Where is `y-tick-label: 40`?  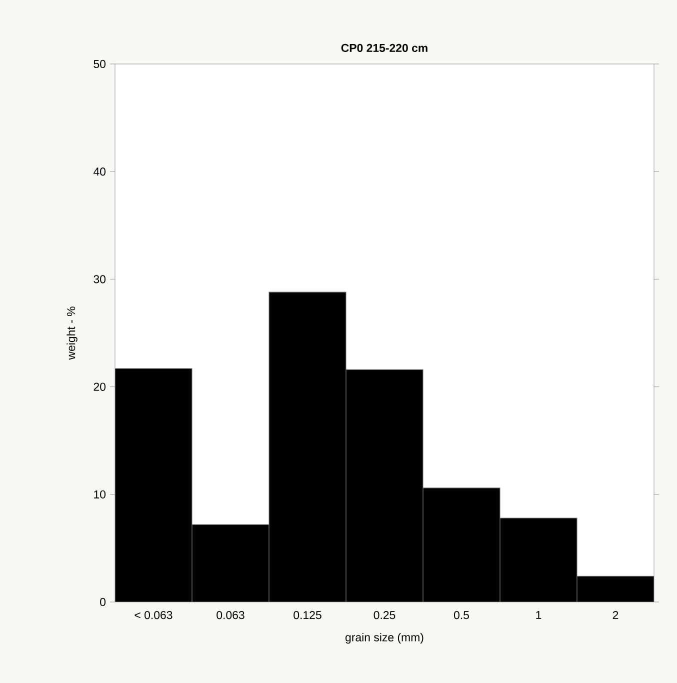 y-tick-label: 40 is located at coordinates (100, 172).